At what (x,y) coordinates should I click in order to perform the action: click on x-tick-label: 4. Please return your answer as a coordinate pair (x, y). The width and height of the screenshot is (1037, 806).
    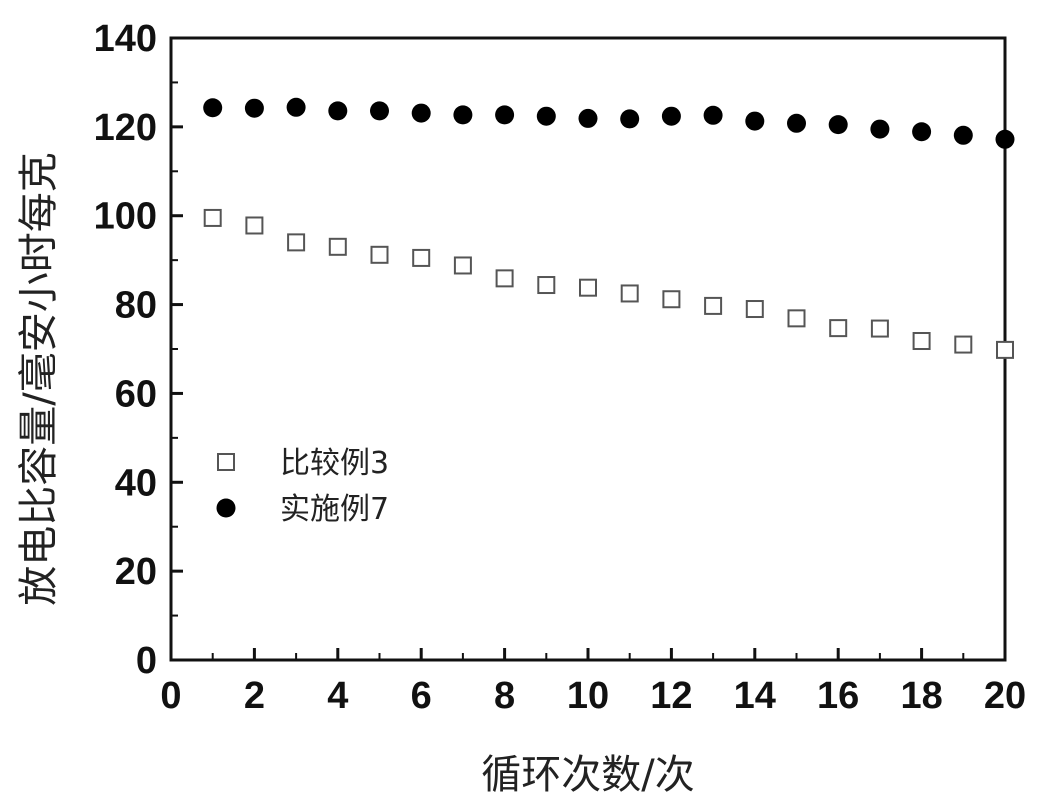
    Looking at the image, I should click on (337, 696).